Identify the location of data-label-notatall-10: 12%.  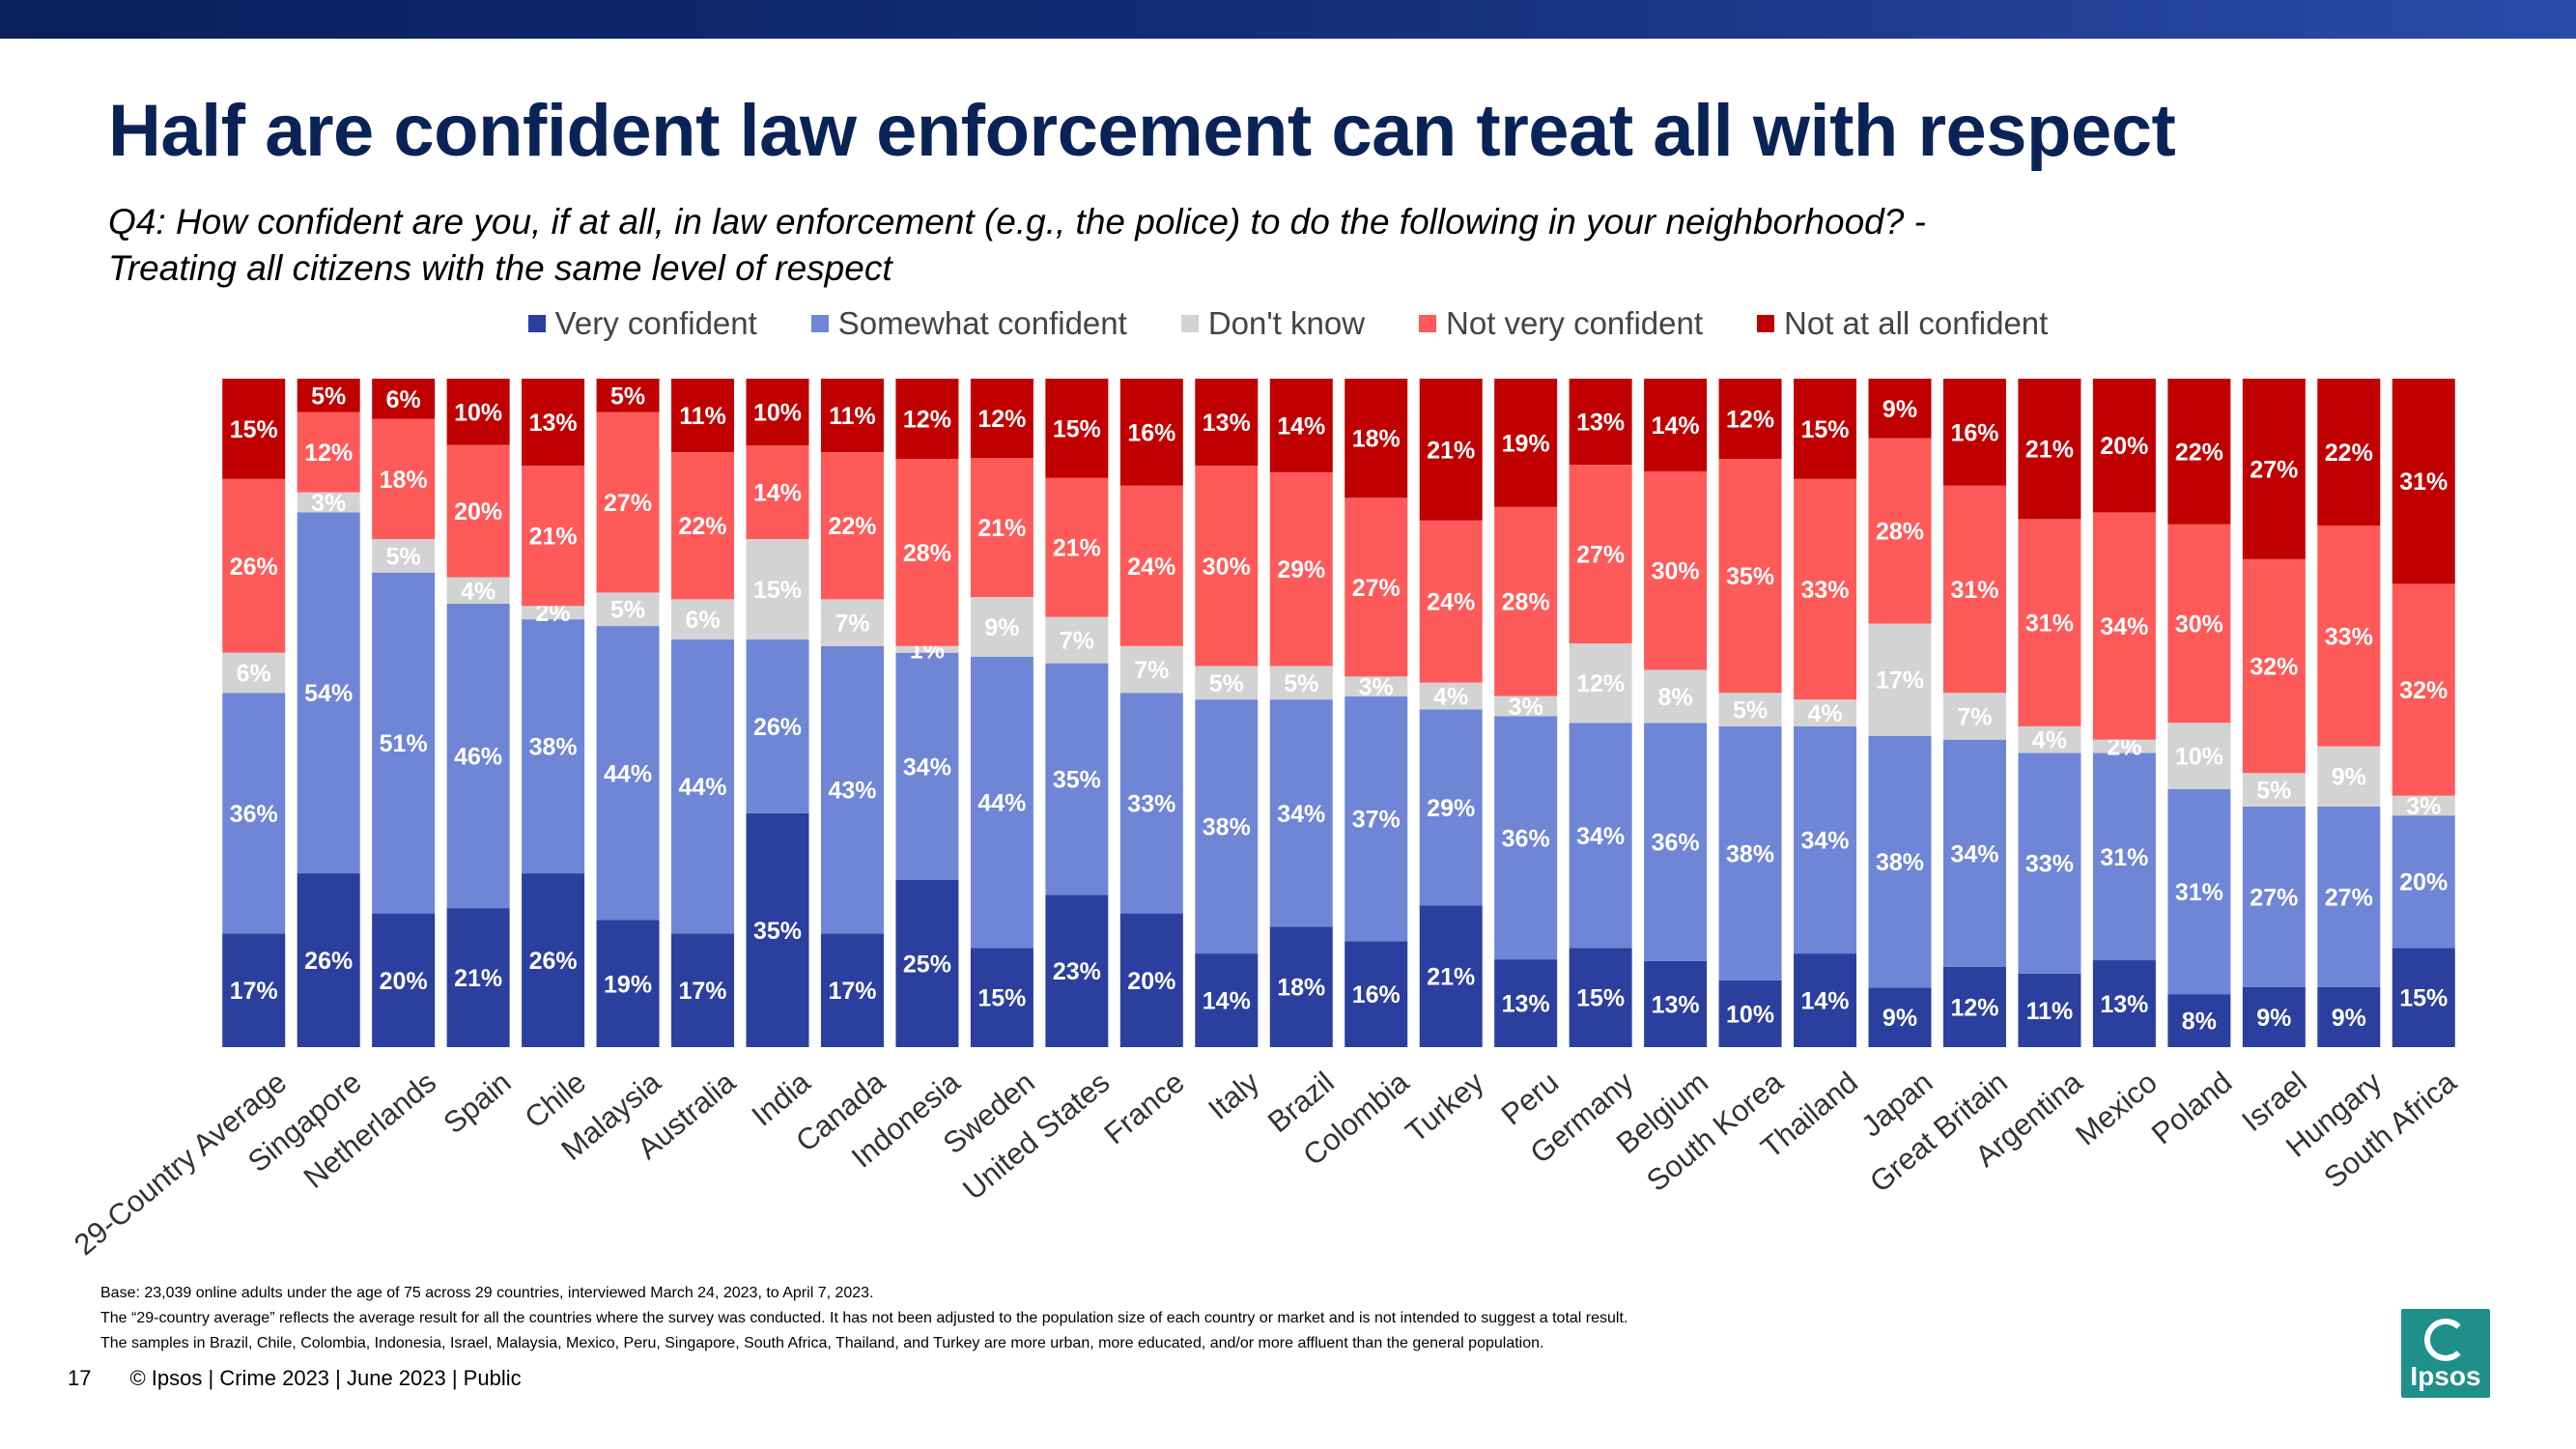
(1001, 419).